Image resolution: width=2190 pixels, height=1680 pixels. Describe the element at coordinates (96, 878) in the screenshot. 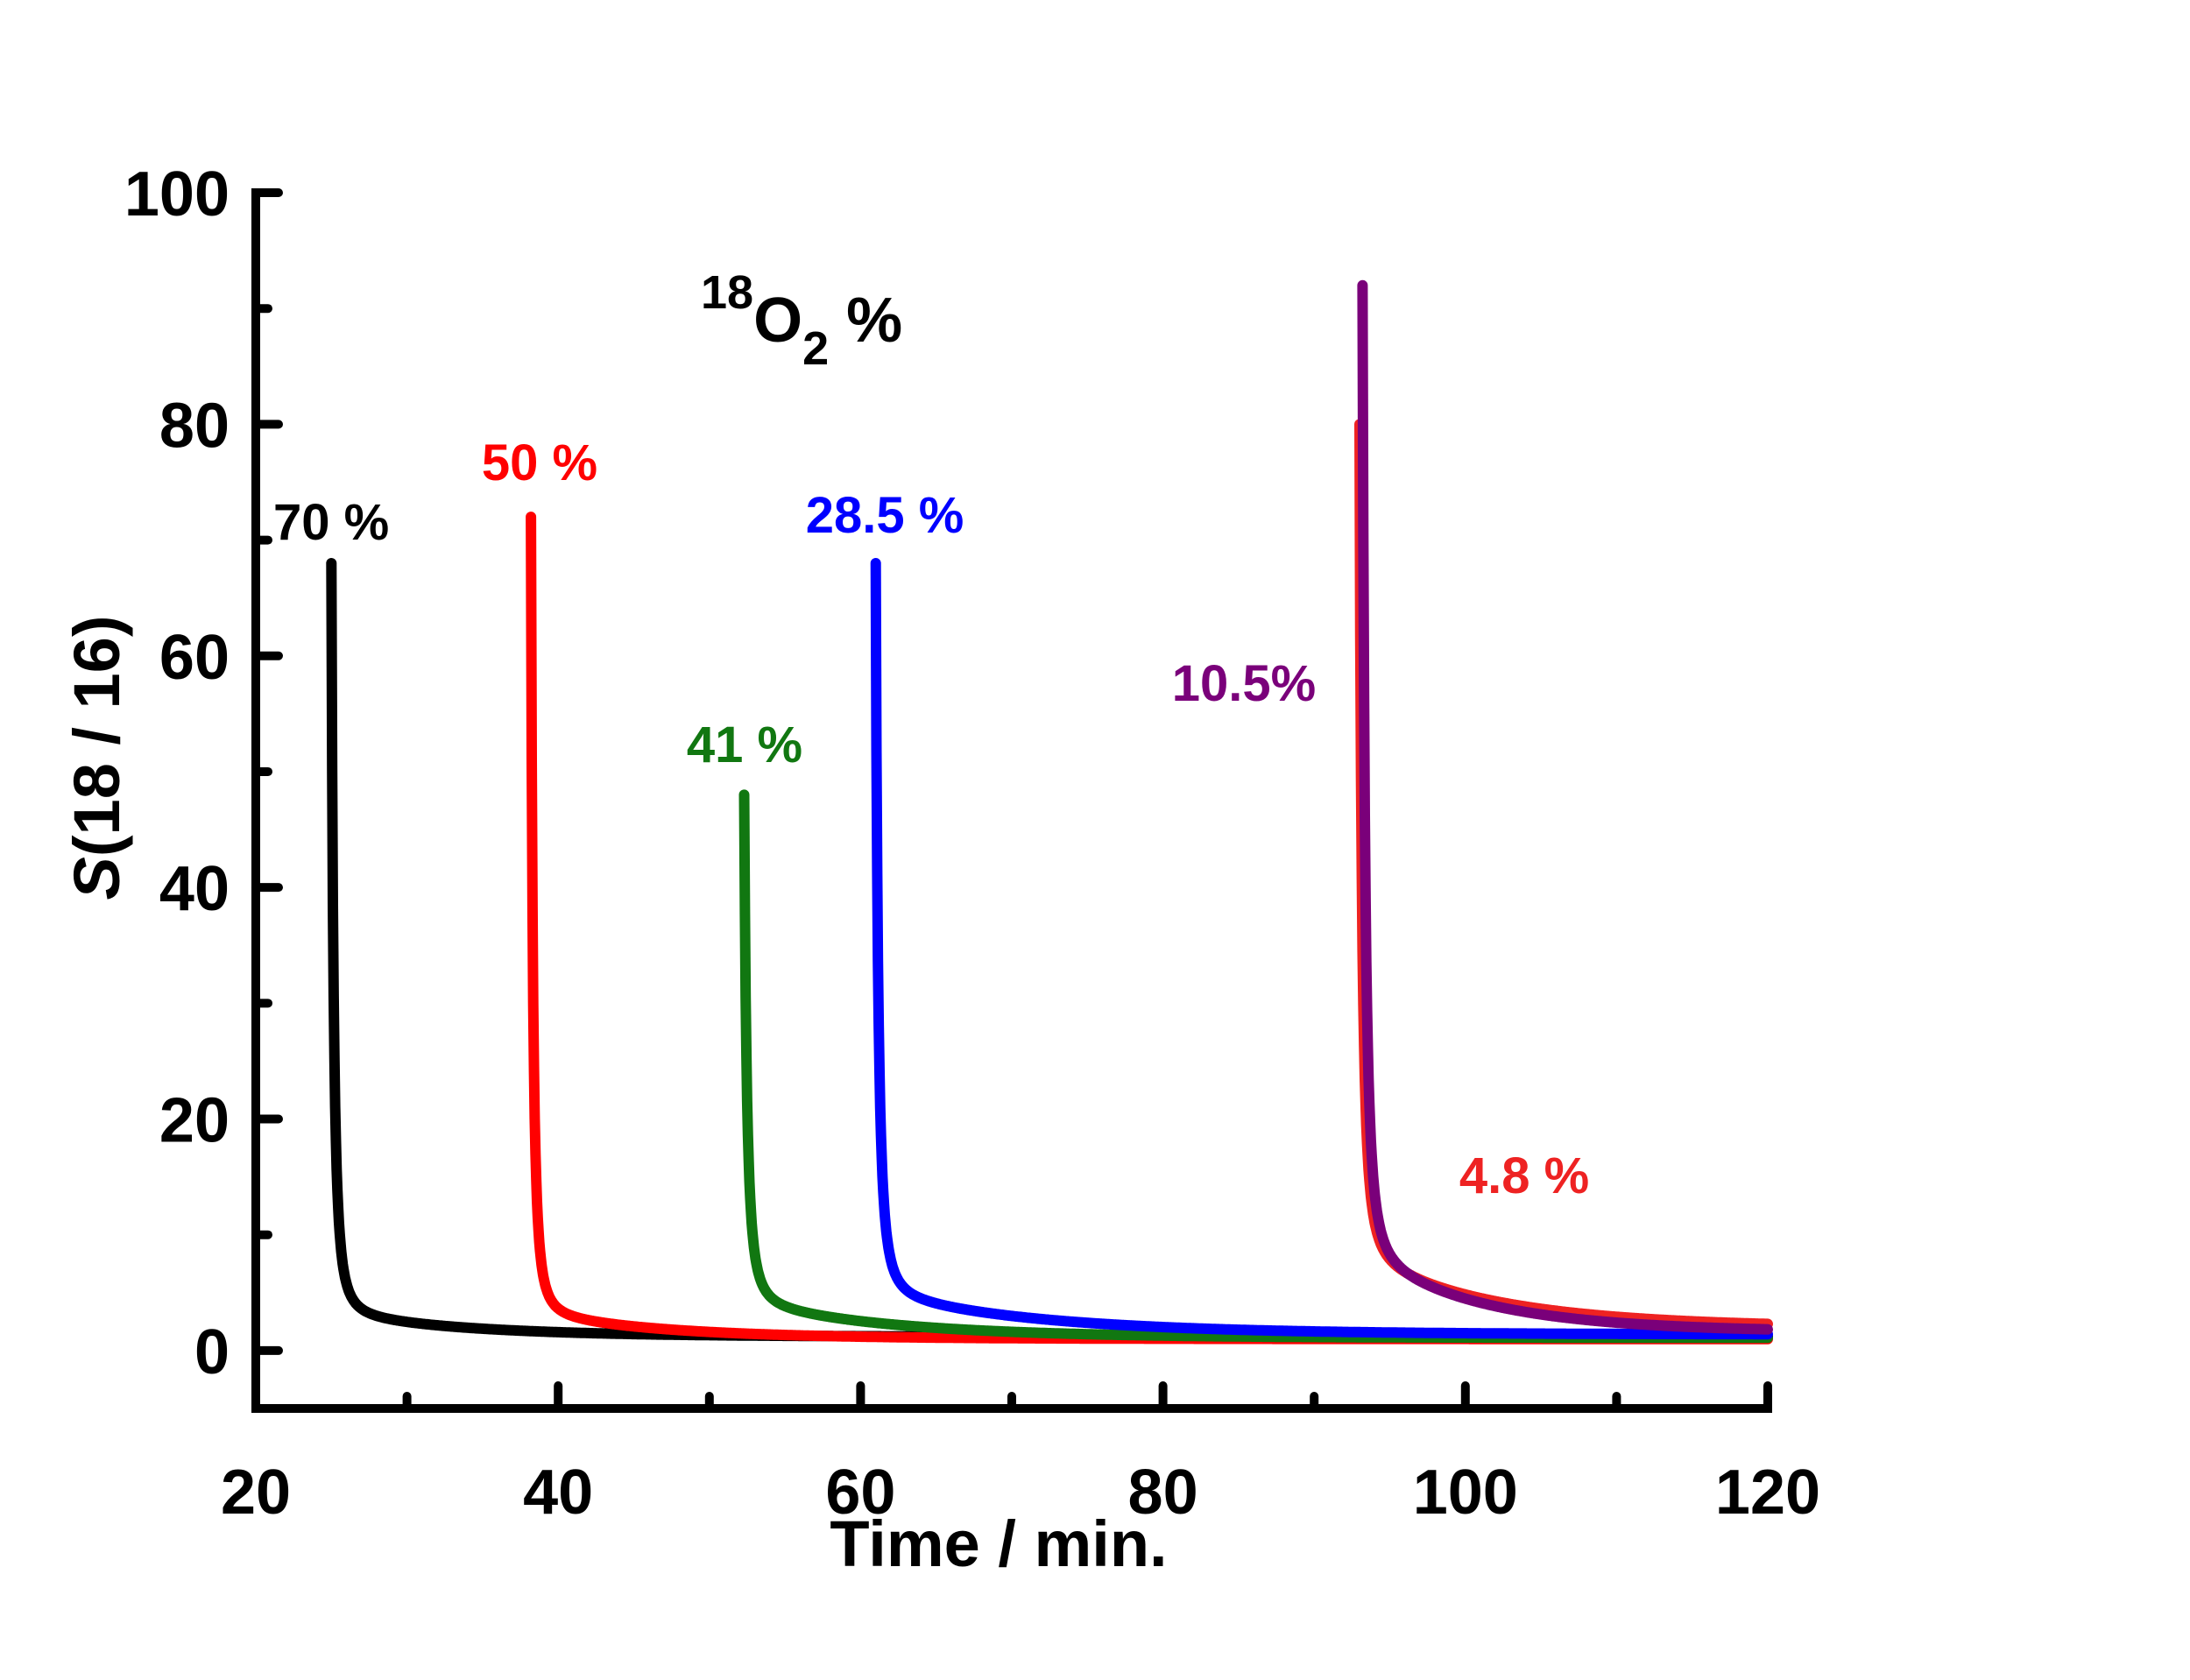

I see `y-axis-title-italic: S` at that location.